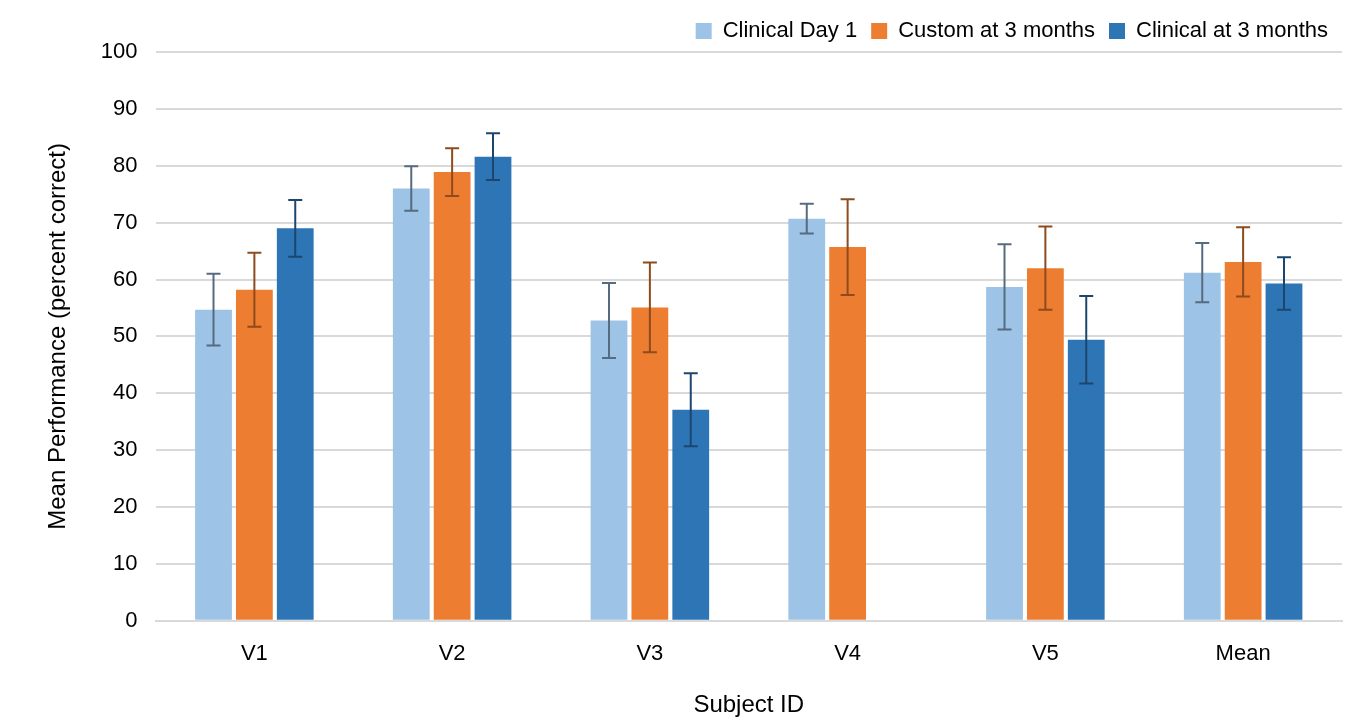 This screenshot has width=1362, height=720. I want to click on y-tick-label: 50, so click(125, 335).